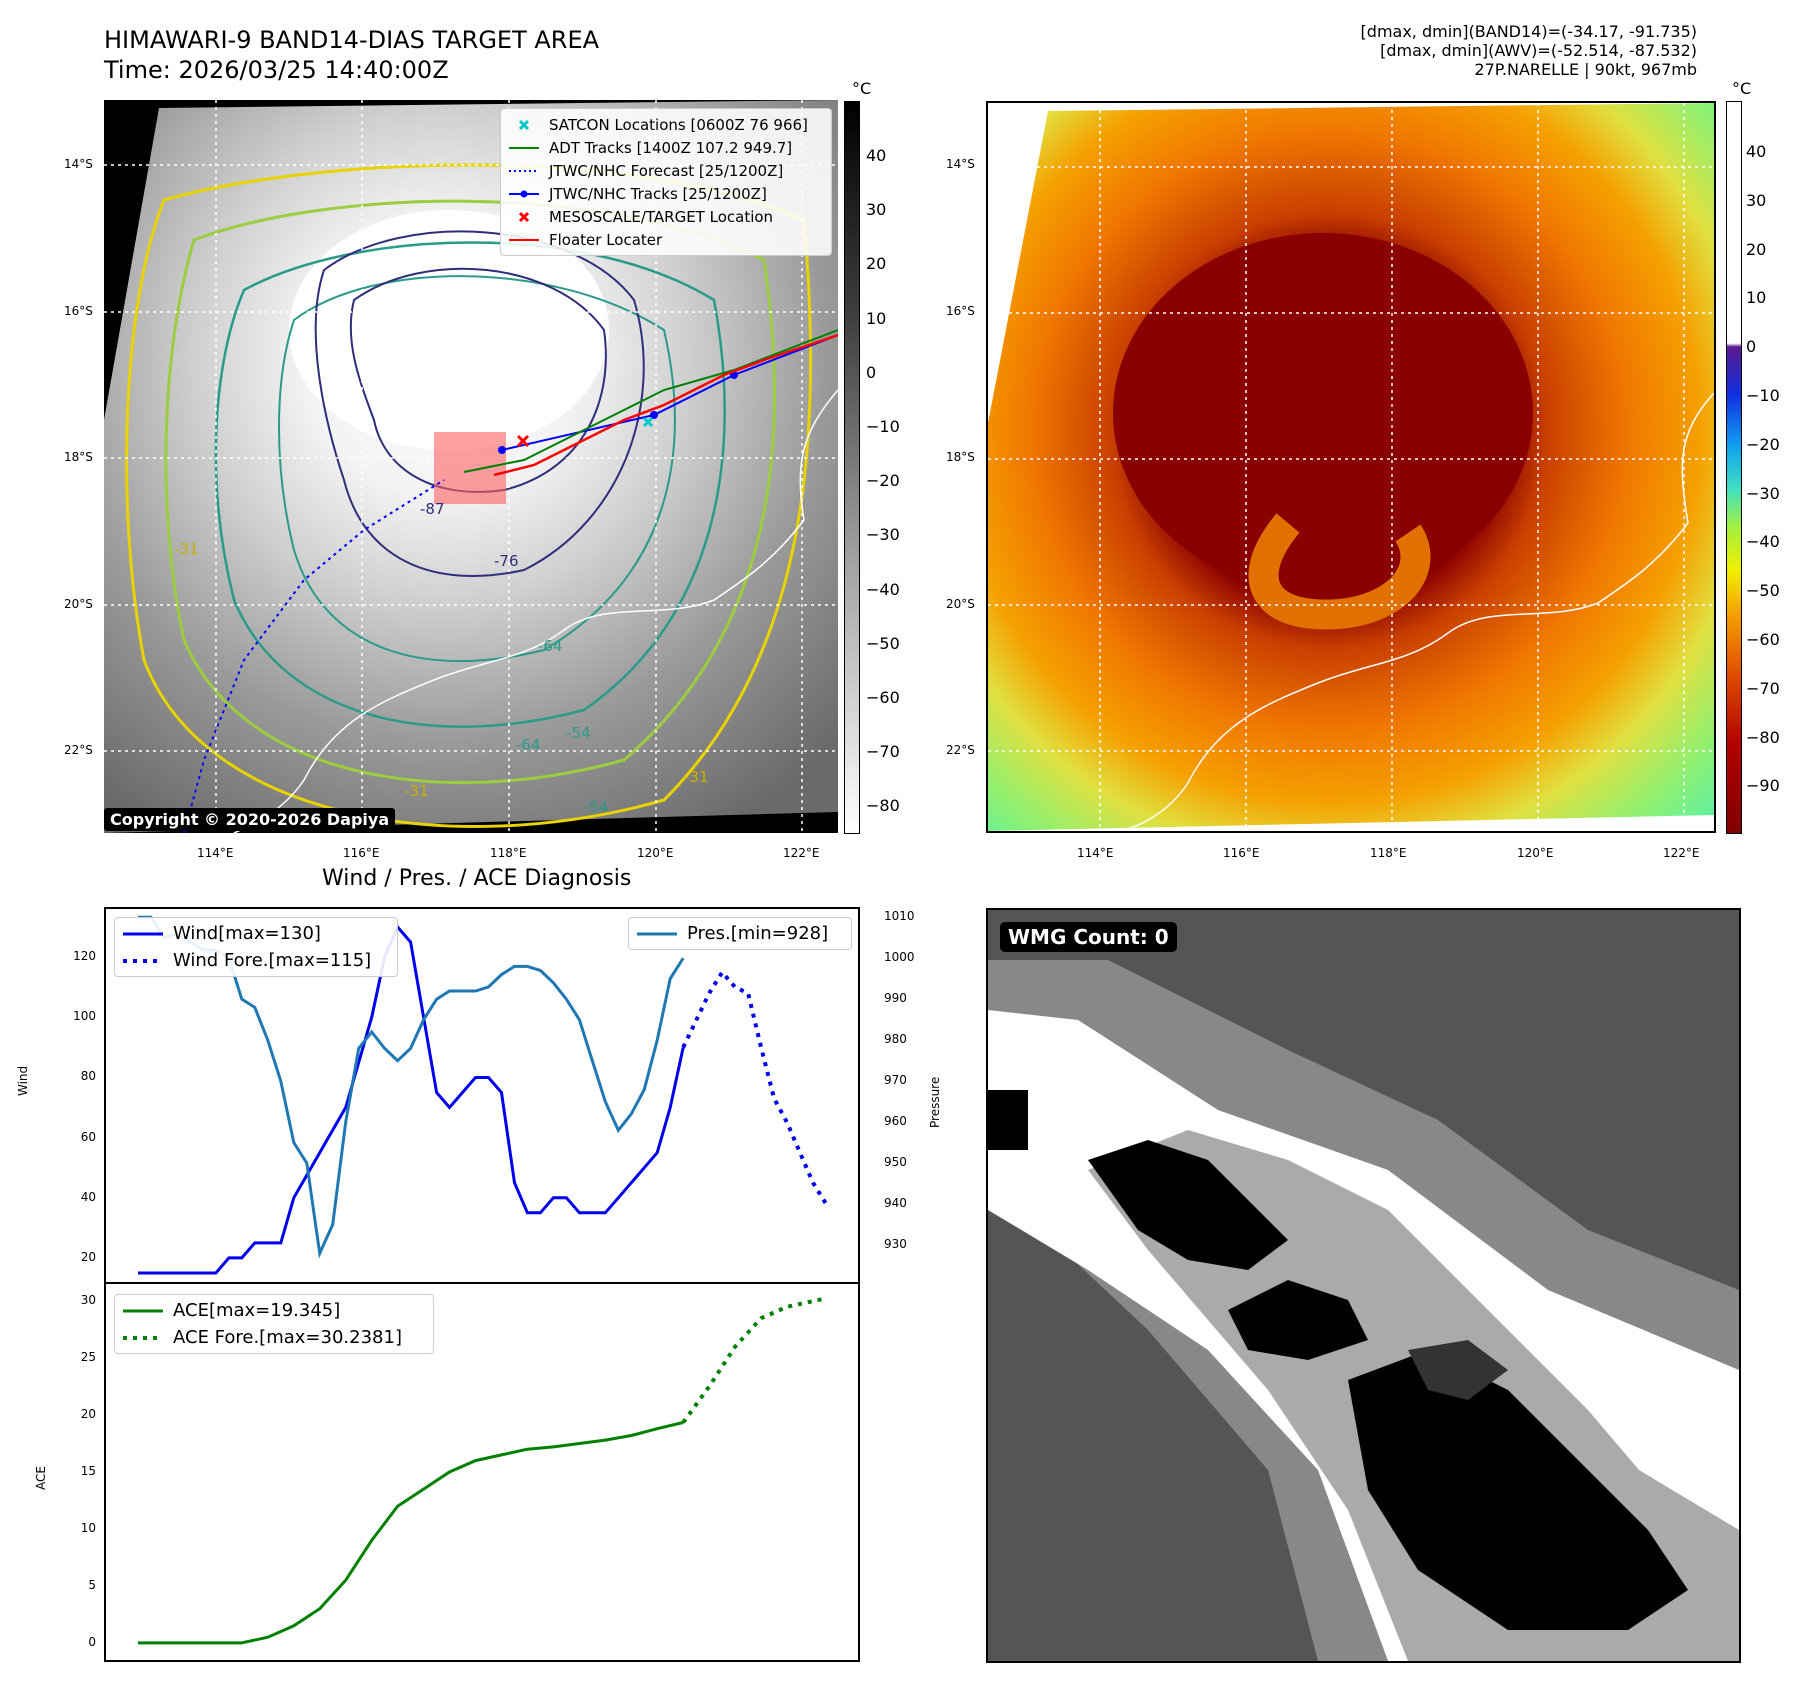 The width and height of the screenshot is (1797, 1690). I want to click on ace-axis-label: ACE, so click(41, 1478).